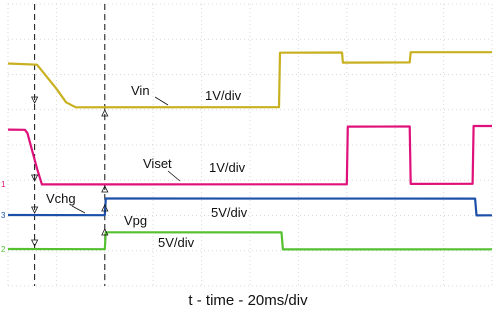  What do you see at coordinates (3, 249) in the screenshot?
I see `channel-marker-vpg: 2` at bounding box center [3, 249].